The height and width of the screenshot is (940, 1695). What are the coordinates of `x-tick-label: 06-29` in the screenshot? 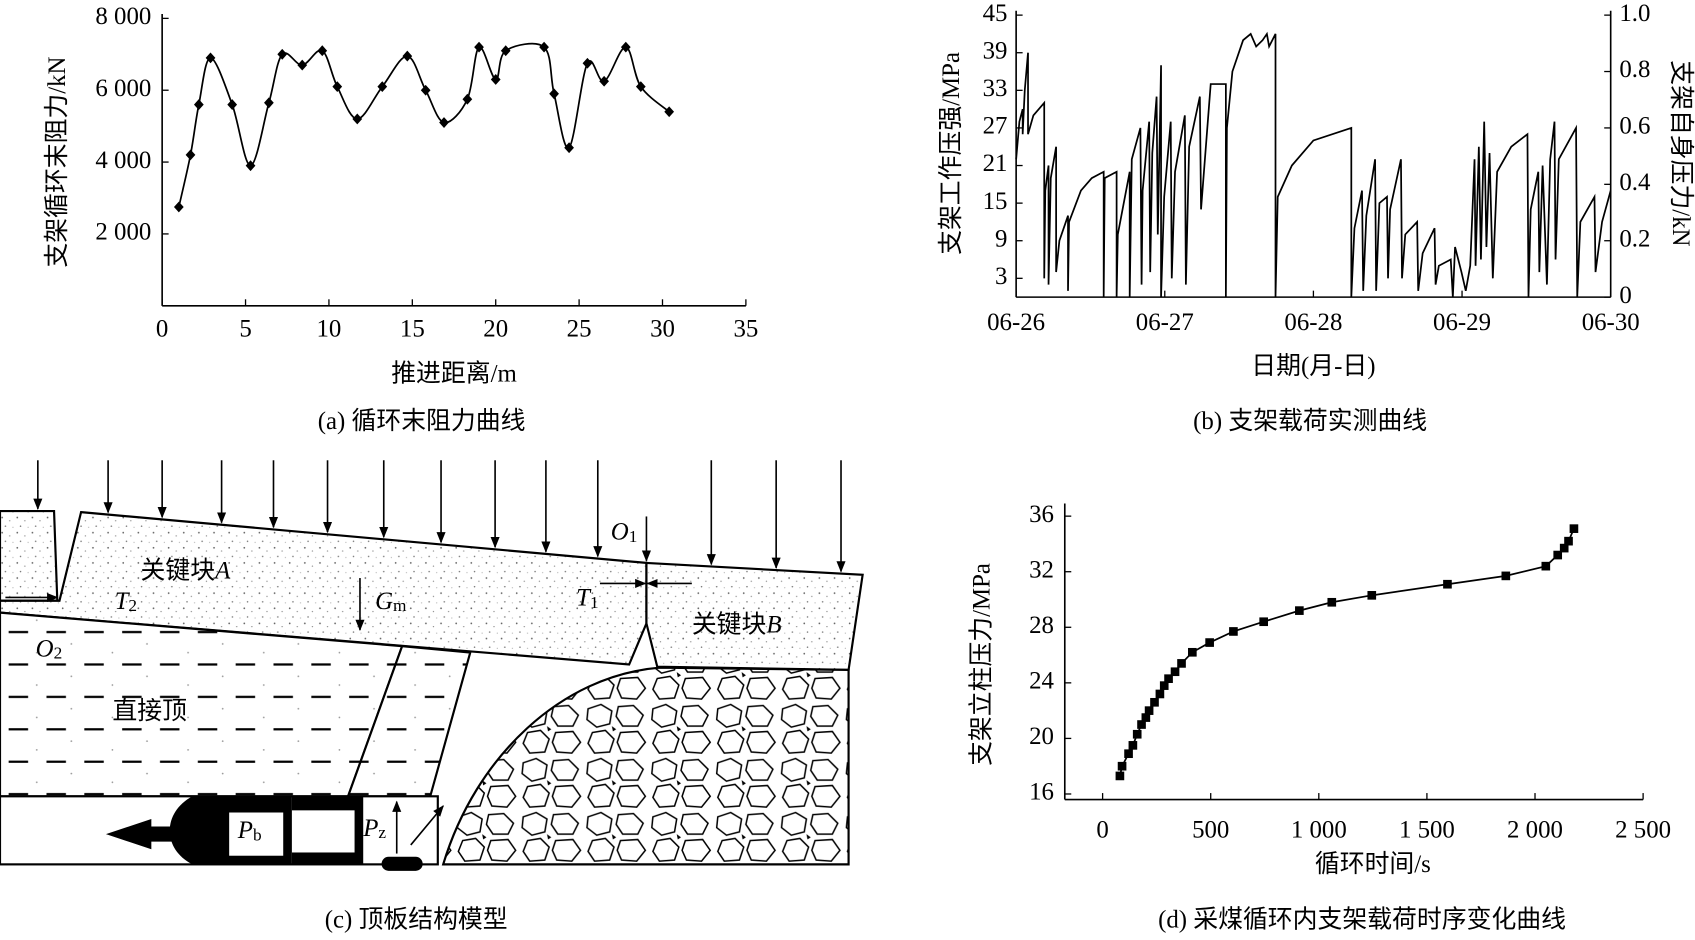 It's located at (1462, 322).